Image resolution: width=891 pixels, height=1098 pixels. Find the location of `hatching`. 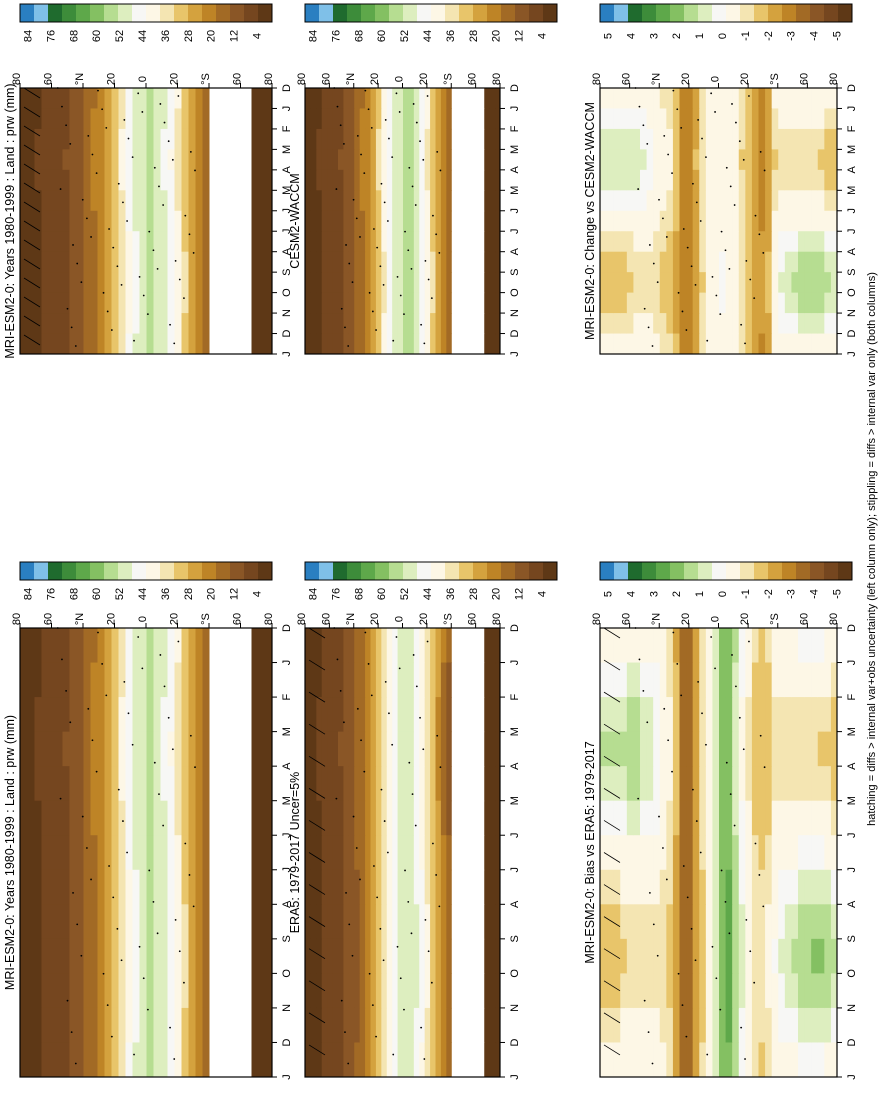

hatching is located at coordinates (317, 841).